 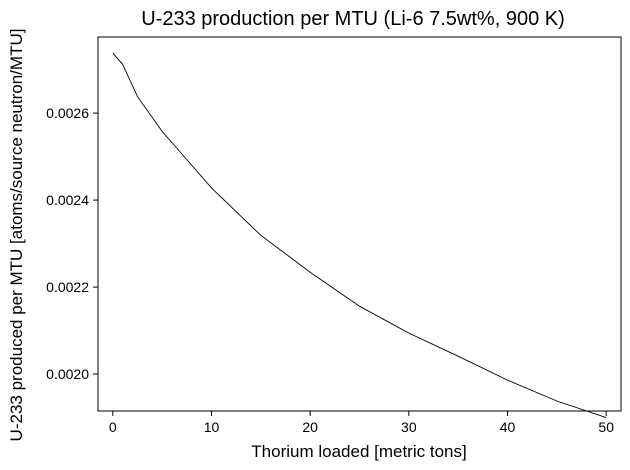 What do you see at coordinates (113, 427) in the screenshot?
I see `x-tick-label: 0` at bounding box center [113, 427].